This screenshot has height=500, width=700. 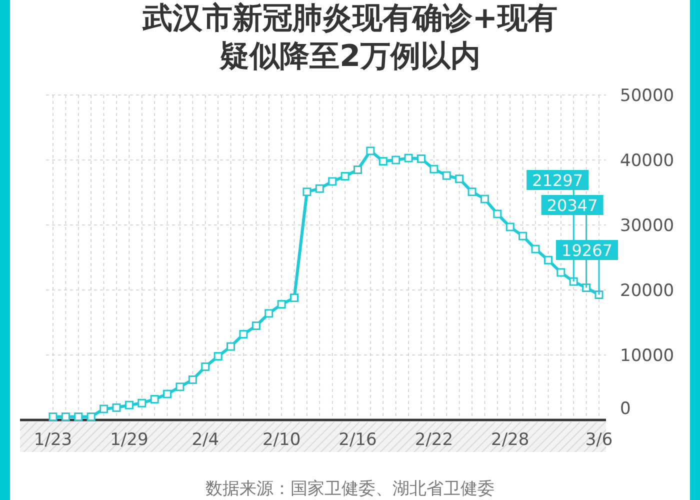 I want to click on y-tick-label: 0, so click(x=625, y=409).